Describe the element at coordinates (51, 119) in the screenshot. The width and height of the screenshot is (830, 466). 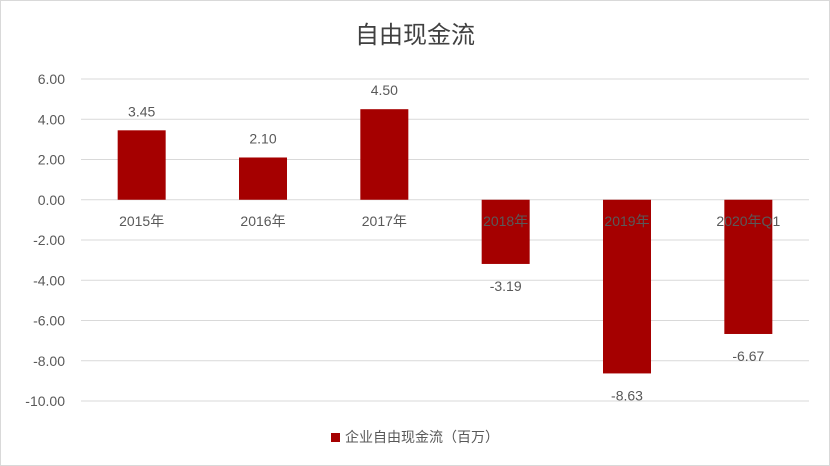
I see `y-tick-label: 4.00` at that location.